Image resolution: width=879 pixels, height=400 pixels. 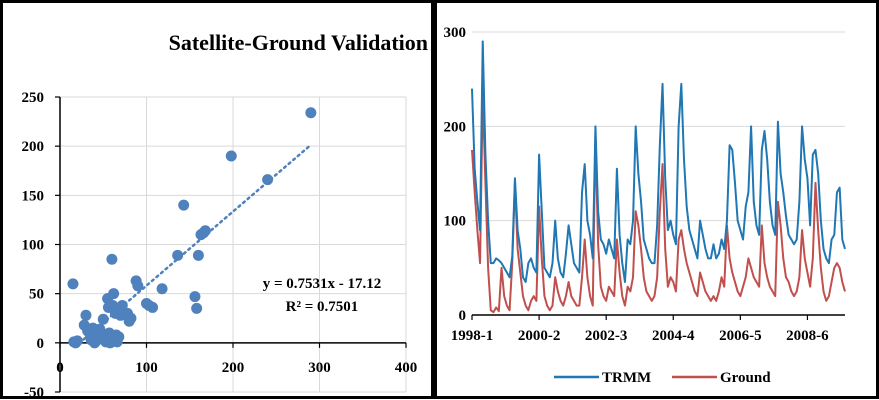 What do you see at coordinates (807, 336) in the screenshot?
I see `timeseries-x-tick: 2008-6` at bounding box center [807, 336].